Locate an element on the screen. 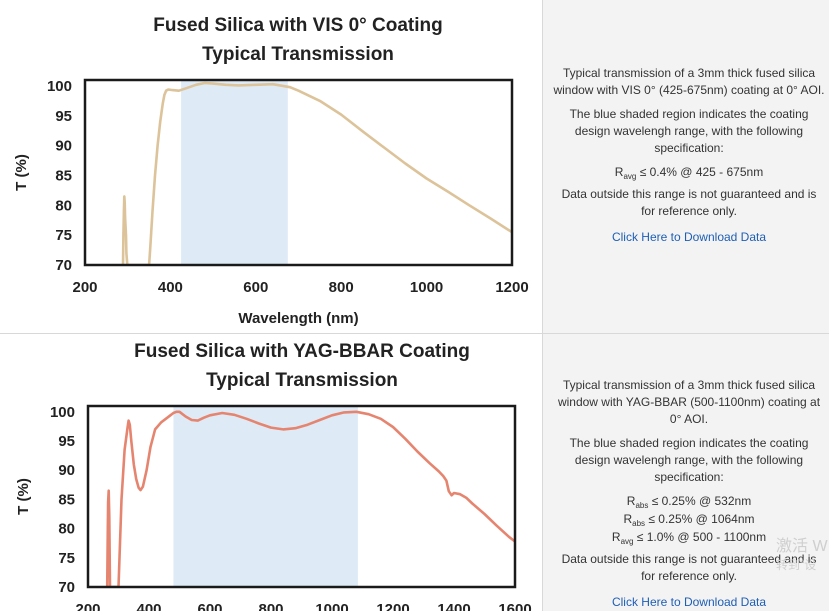 The width and height of the screenshot is (829, 616). spec-list: Ravg ≤ 0.4% @ 425 - 675nm is located at coordinates (689, 173).